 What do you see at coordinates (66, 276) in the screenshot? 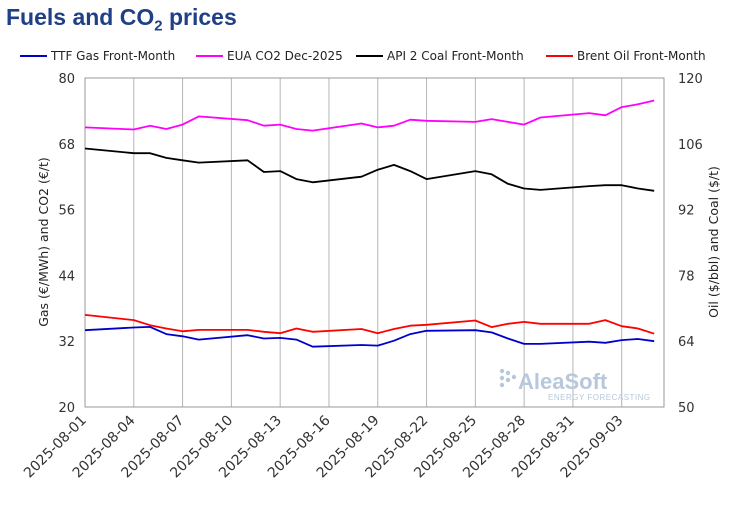
I see `y-tick-left: 44` at bounding box center [66, 276].